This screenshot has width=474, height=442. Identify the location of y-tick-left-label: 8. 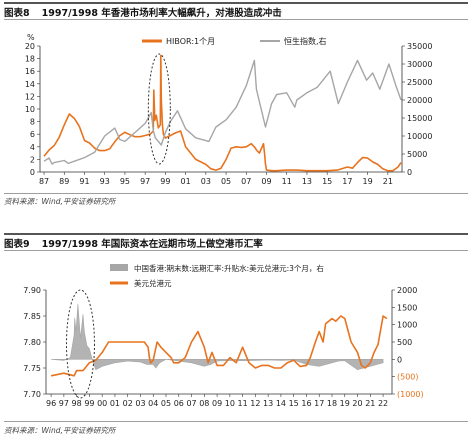
(32, 122).